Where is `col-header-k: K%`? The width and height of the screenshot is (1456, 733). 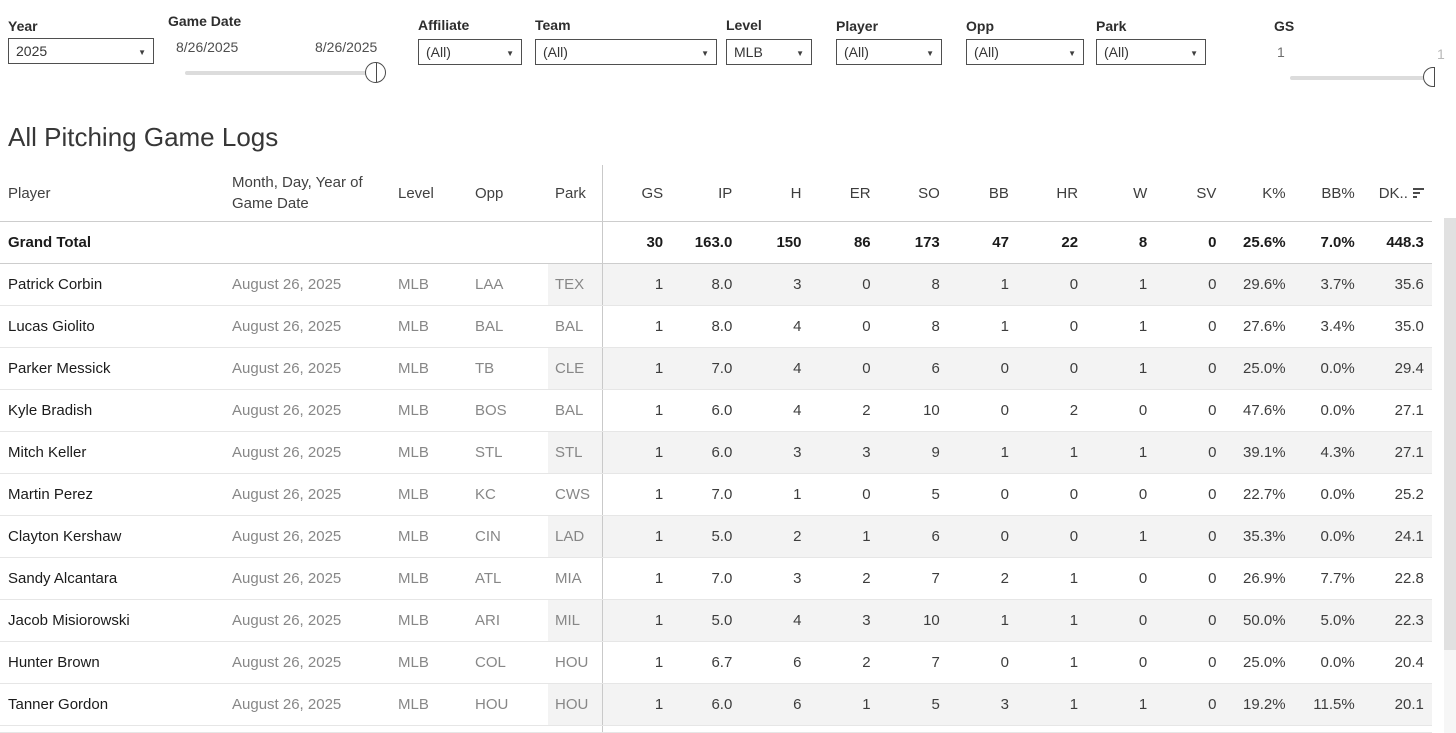 col-header-k: K% is located at coordinates (1258, 193).